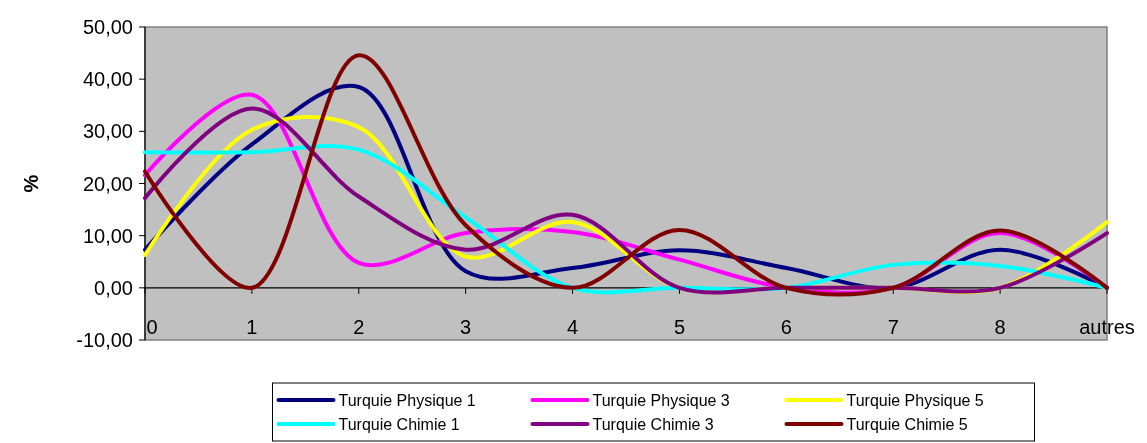 The image size is (1147, 443). I want to click on x-tick-label: 7, so click(893, 326).